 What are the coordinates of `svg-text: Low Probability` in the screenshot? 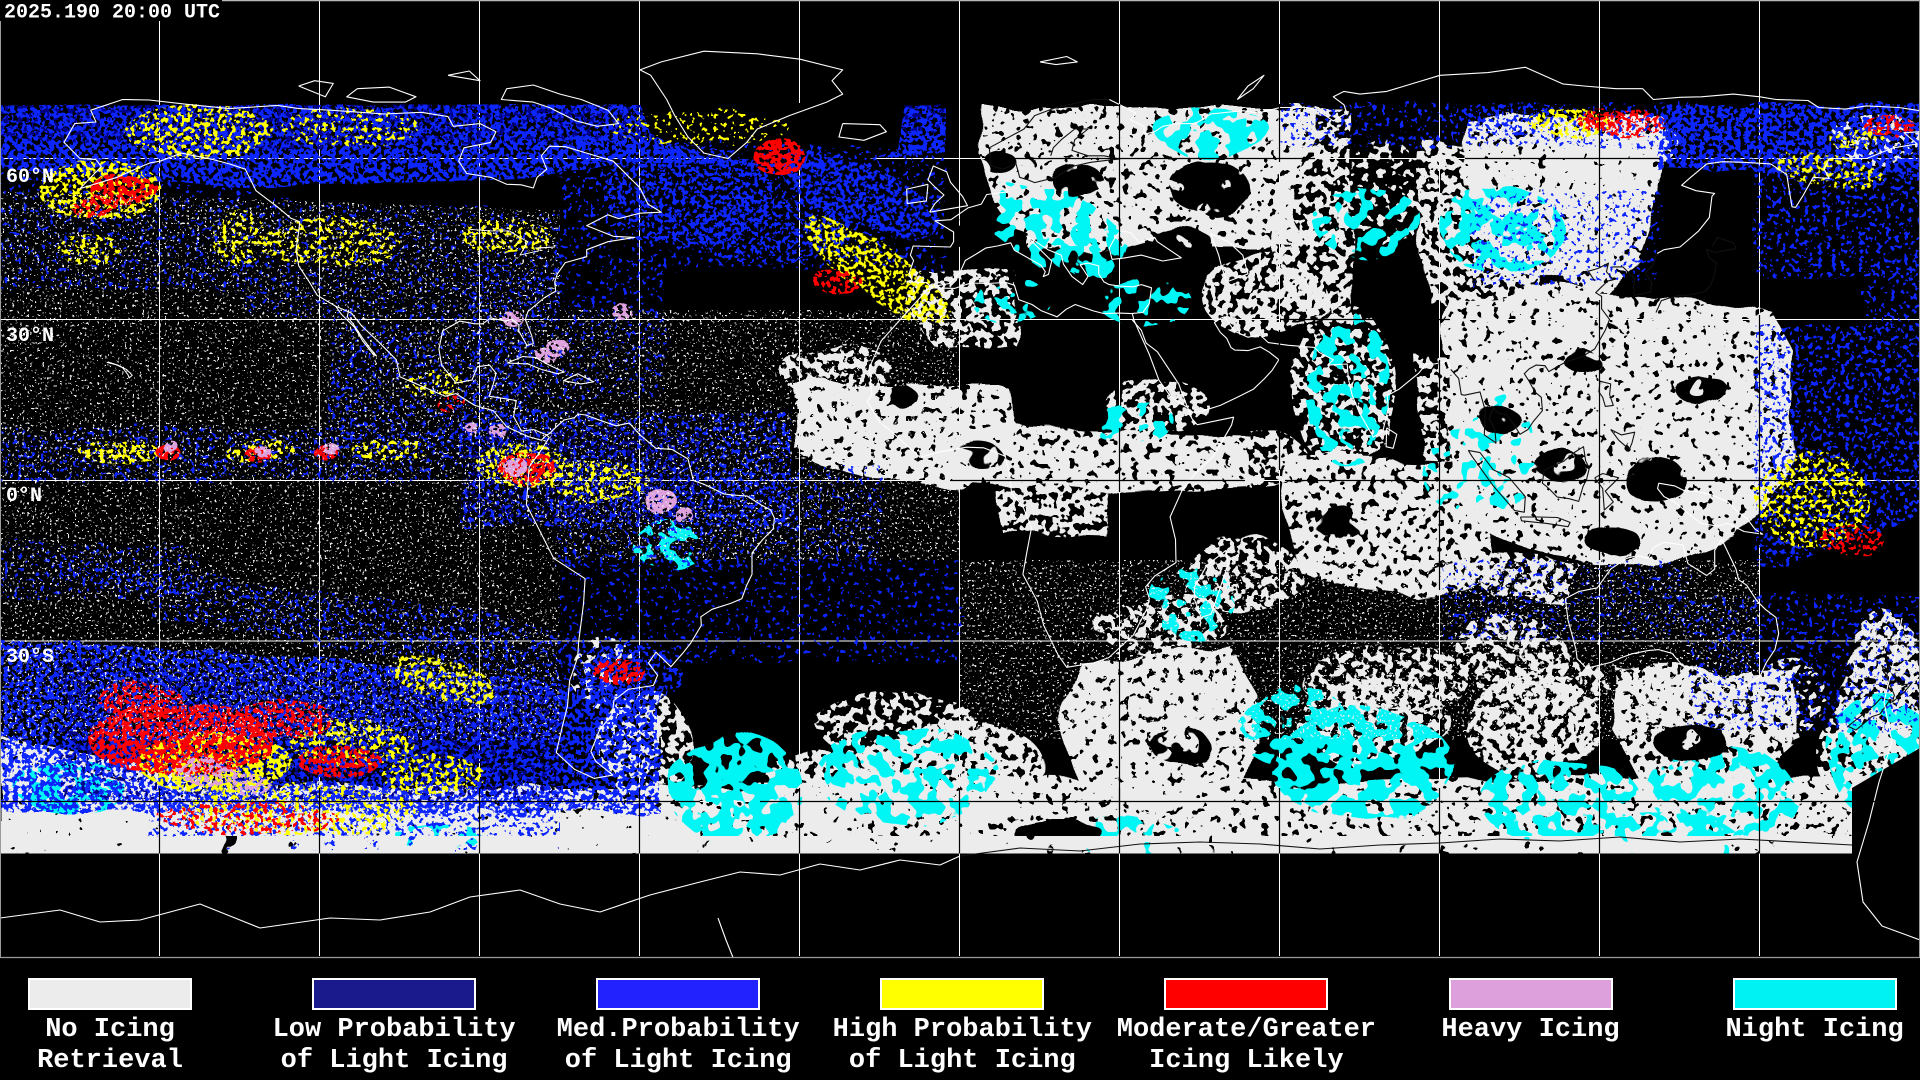 It's located at (394, 1030).